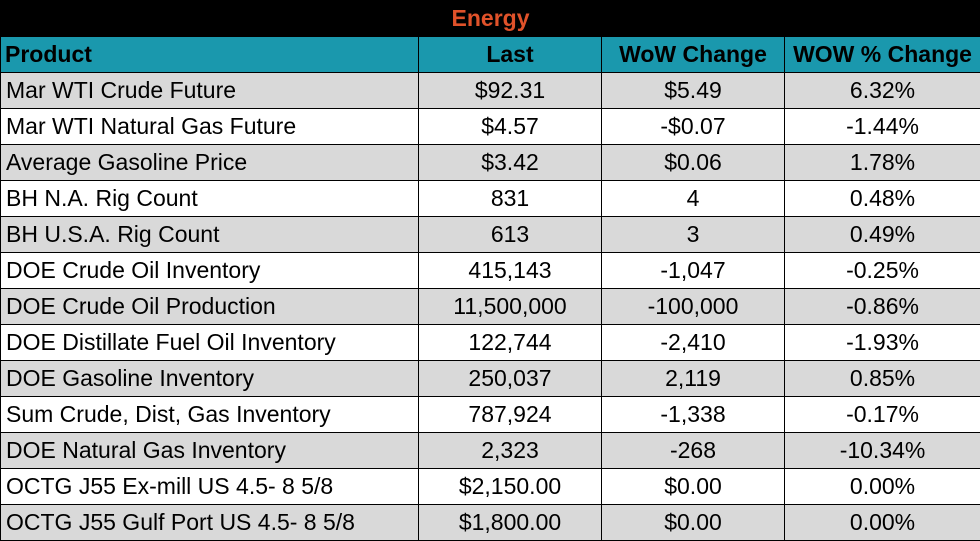  I want to click on wow-change-cell: -100,000, so click(693, 307).